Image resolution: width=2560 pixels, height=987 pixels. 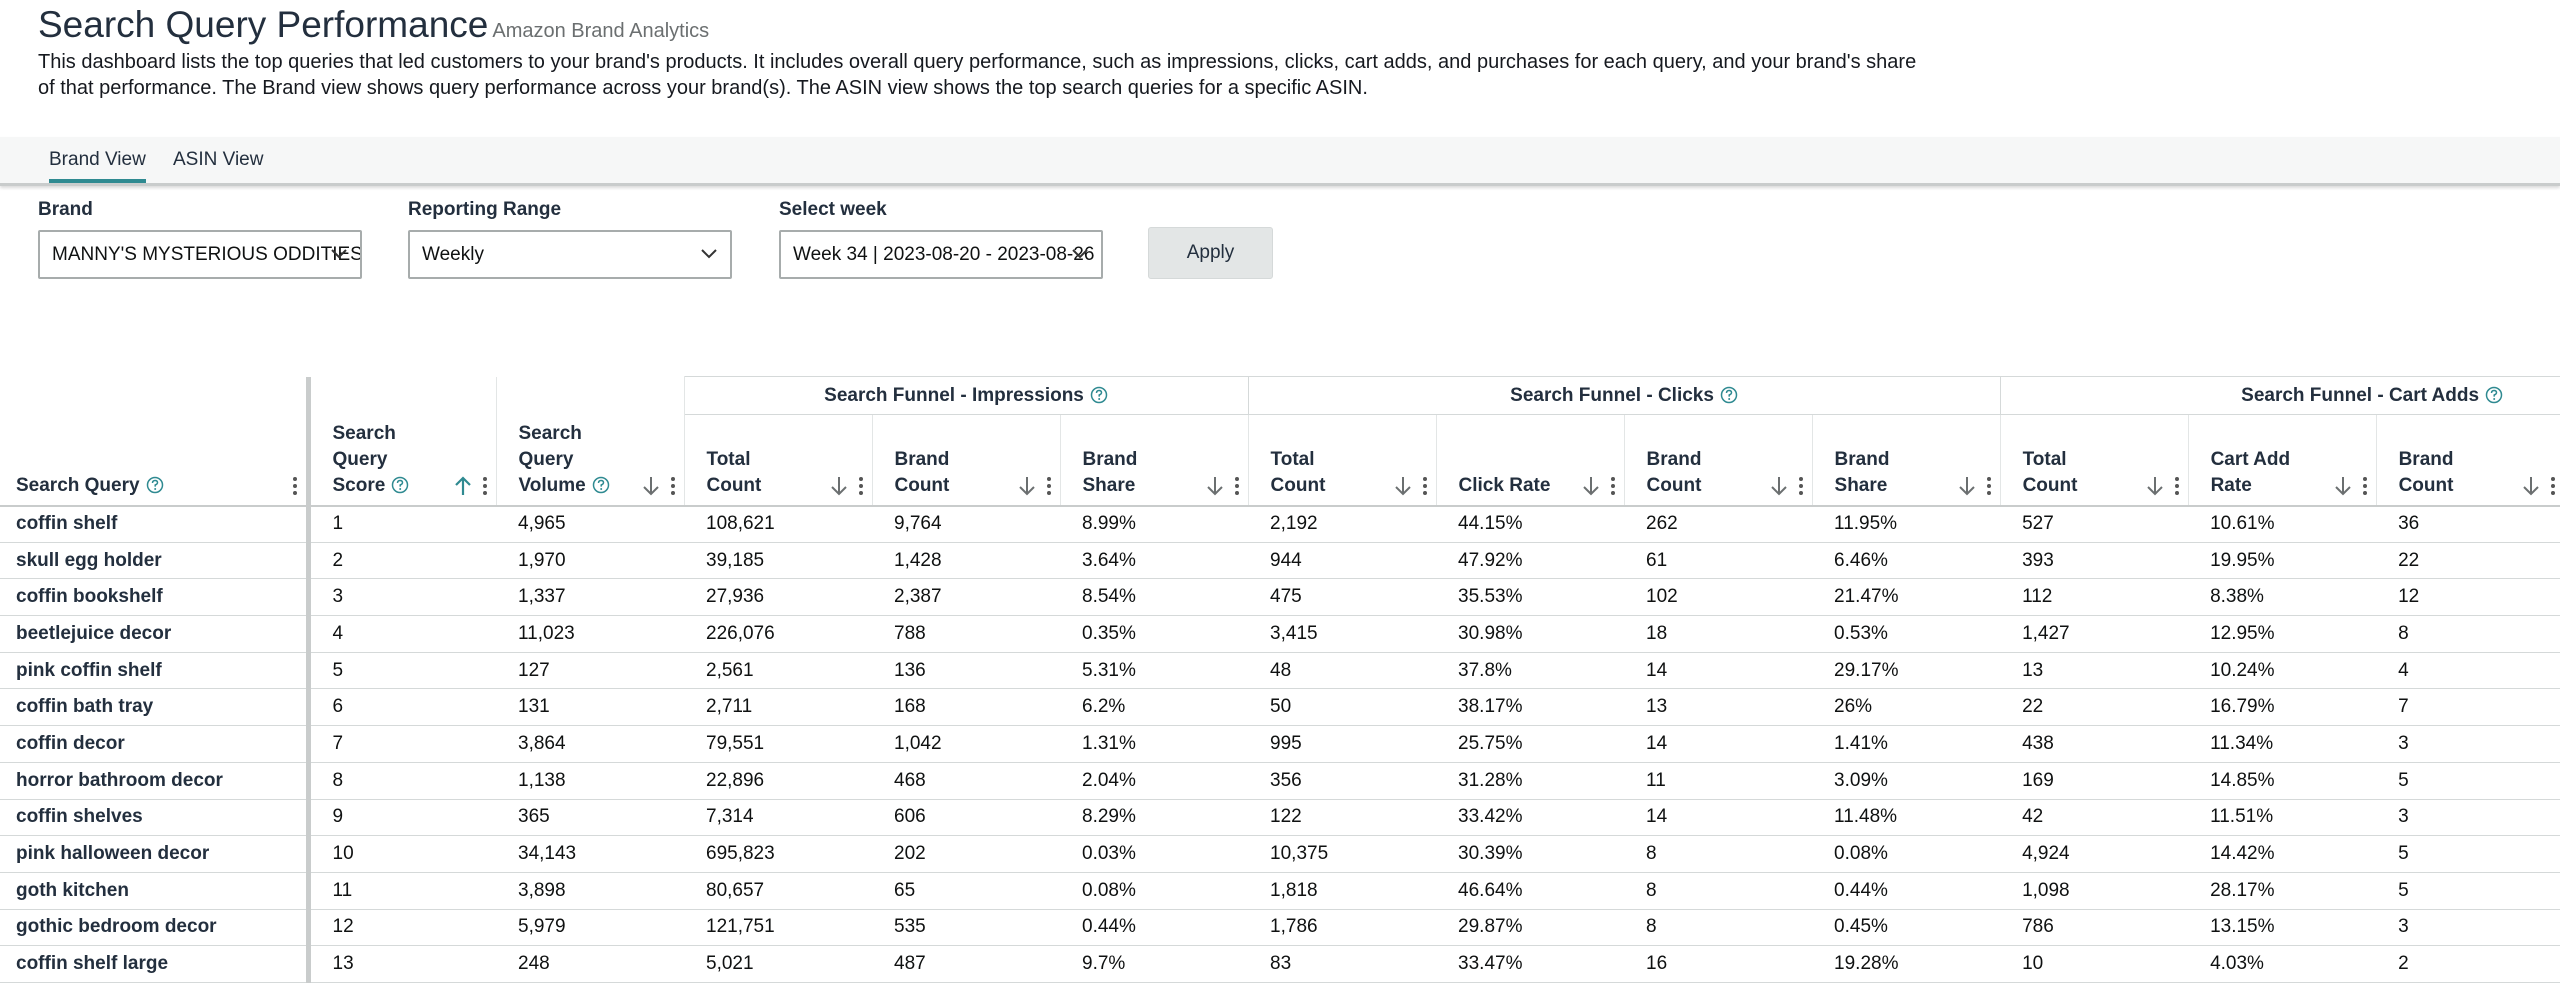 What do you see at coordinates (1906, 634) in the screenshot?
I see `cell-value: 0.53%` at bounding box center [1906, 634].